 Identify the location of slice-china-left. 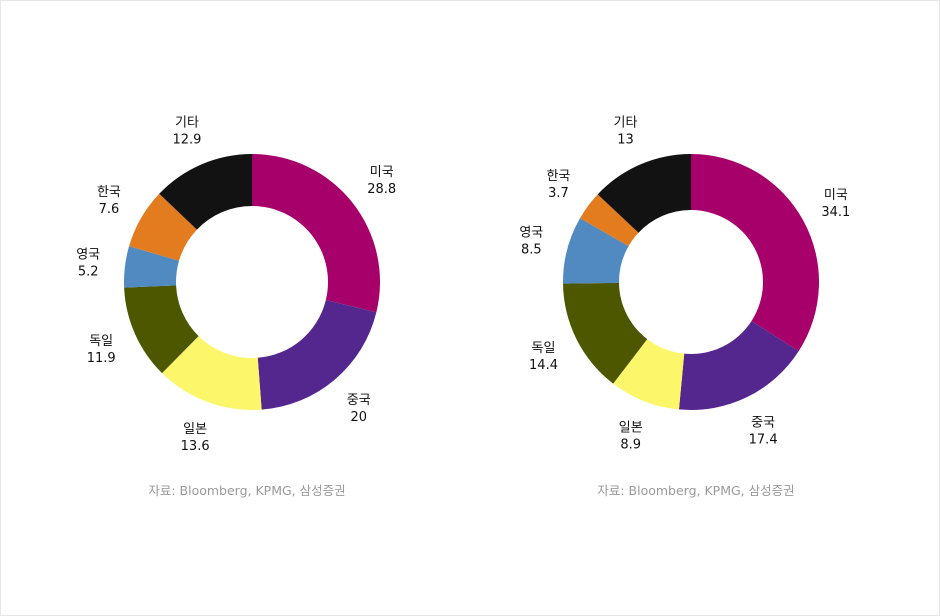
(317, 354).